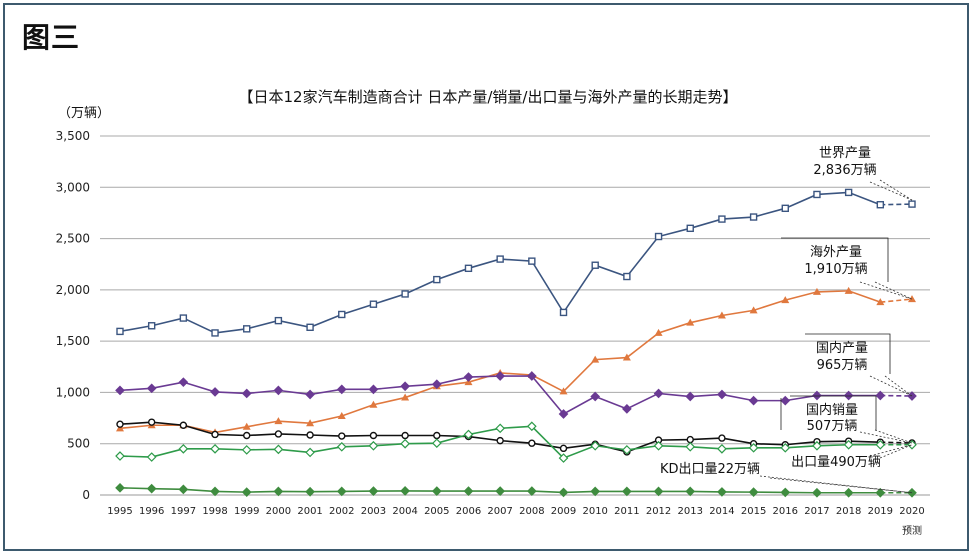 This screenshot has width=976, height=558. I want to click on y-tick-label: 2,500, so click(73, 239).